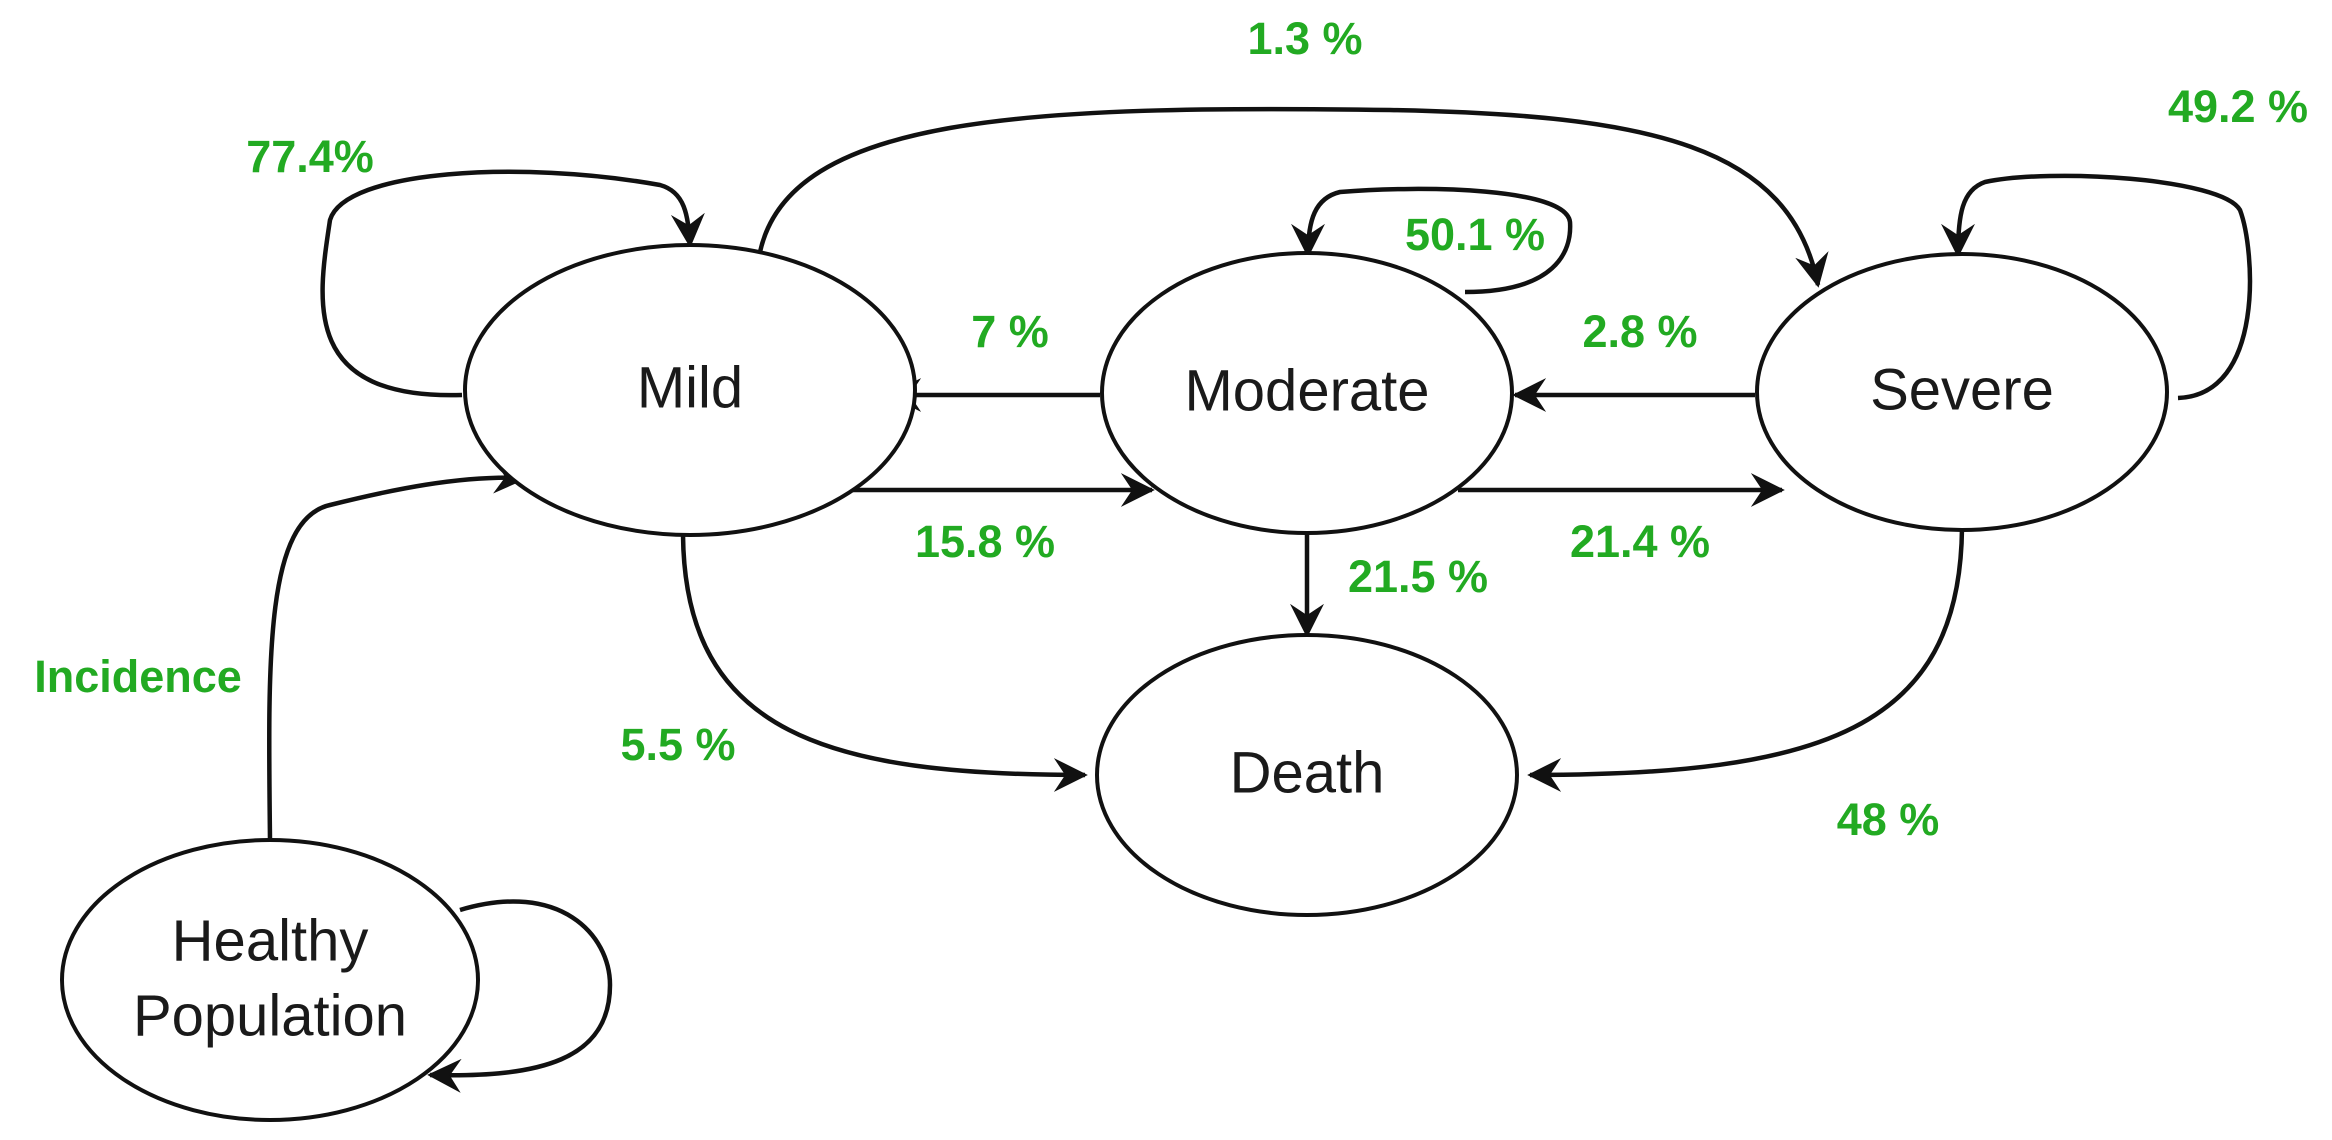 This screenshot has width=2332, height=1140. I want to click on edge-moderate-self-loop, so click(1432, 240).